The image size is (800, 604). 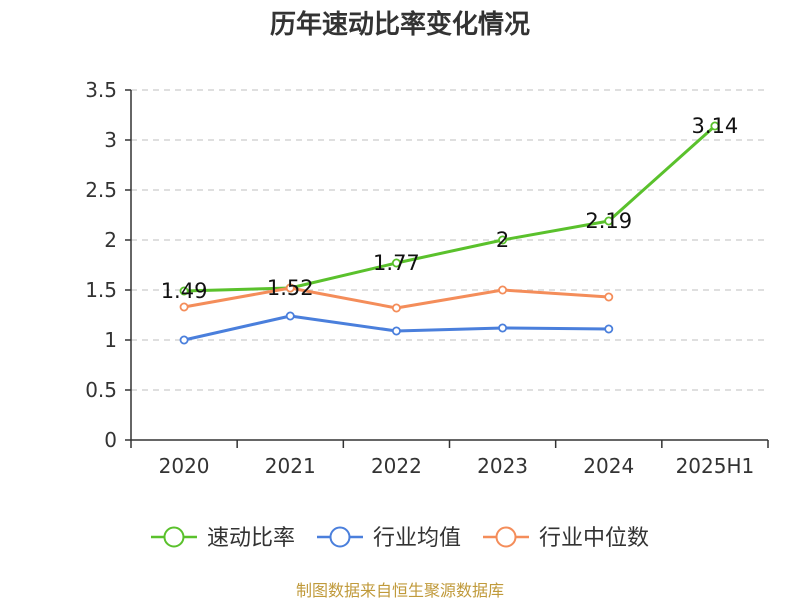 What do you see at coordinates (110, 240) in the screenshot?
I see `y-tick-label: 2` at bounding box center [110, 240].